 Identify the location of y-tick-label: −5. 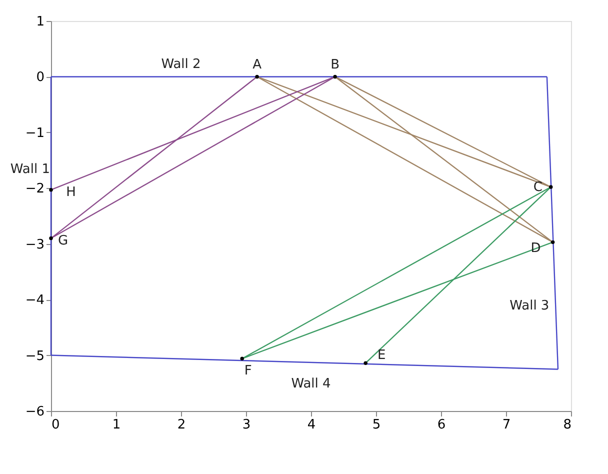
(34, 356).